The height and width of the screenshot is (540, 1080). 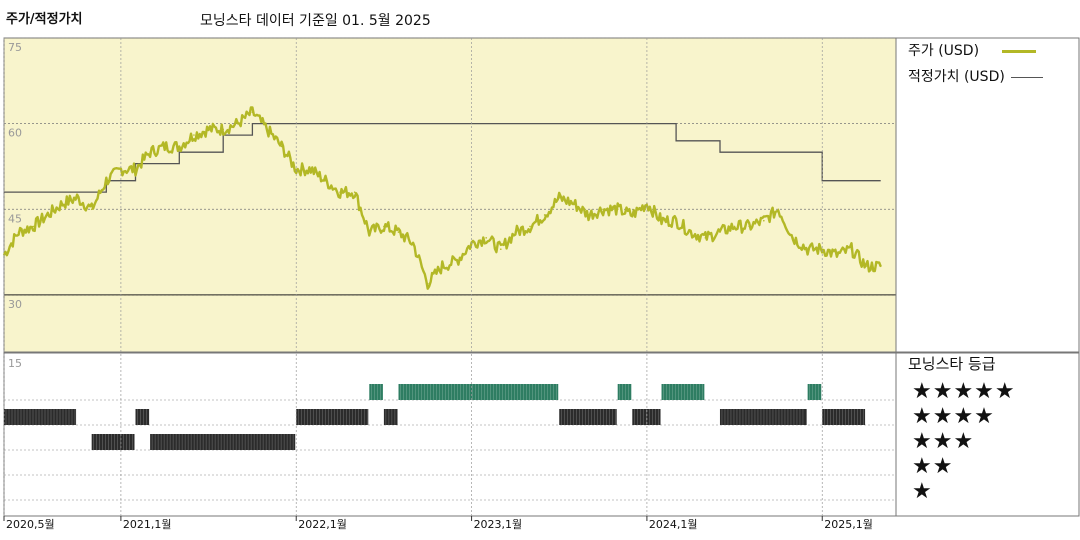 I want to click on rating-1-star: ★, so click(x=922, y=491).